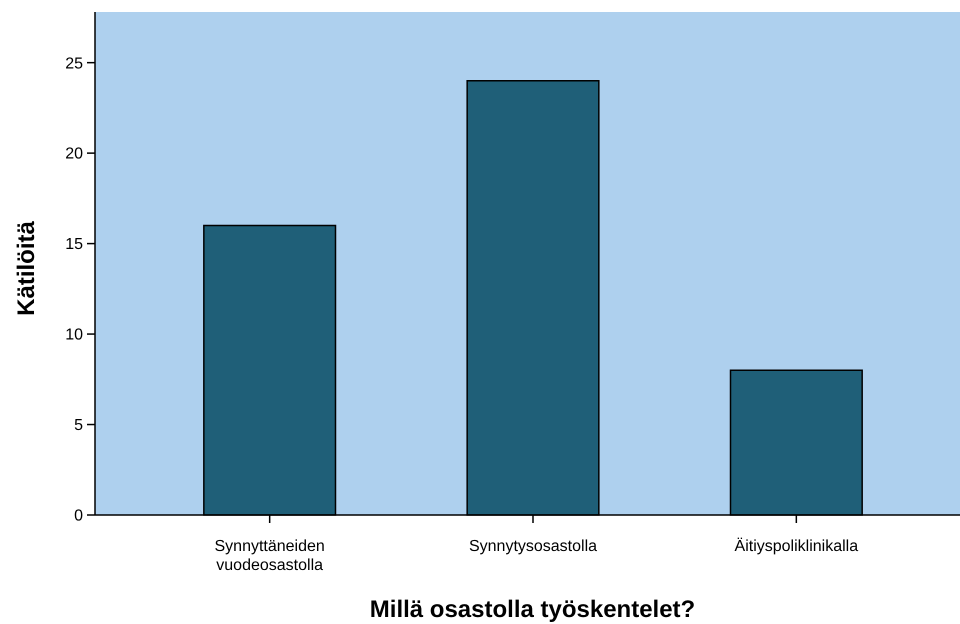 Image resolution: width=960 pixels, height=624 pixels. I want to click on y-tick-label: 15, so click(74, 245).